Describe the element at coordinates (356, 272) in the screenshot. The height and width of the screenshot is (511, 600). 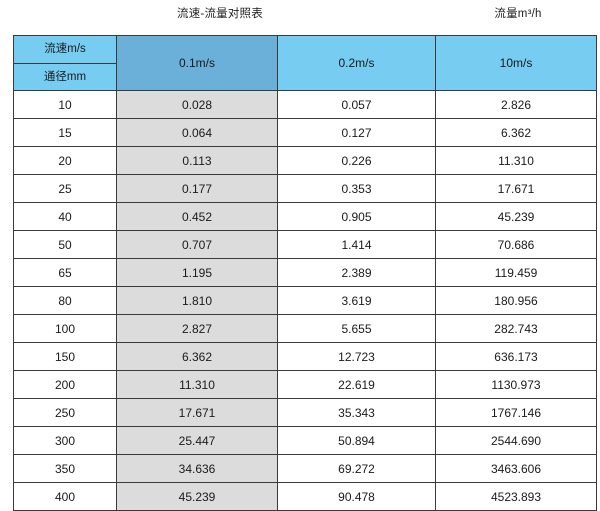
I see `cell-flow-0-2ms: 2.389` at that location.